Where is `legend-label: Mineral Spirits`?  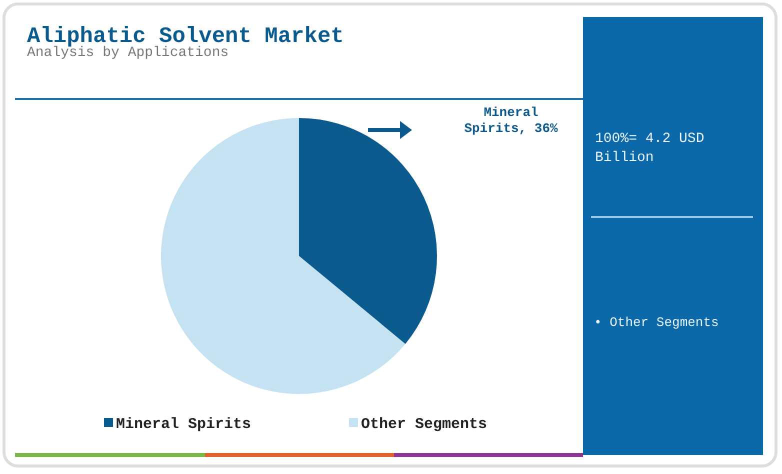
legend-label: Mineral Spirits is located at coordinates (184, 424).